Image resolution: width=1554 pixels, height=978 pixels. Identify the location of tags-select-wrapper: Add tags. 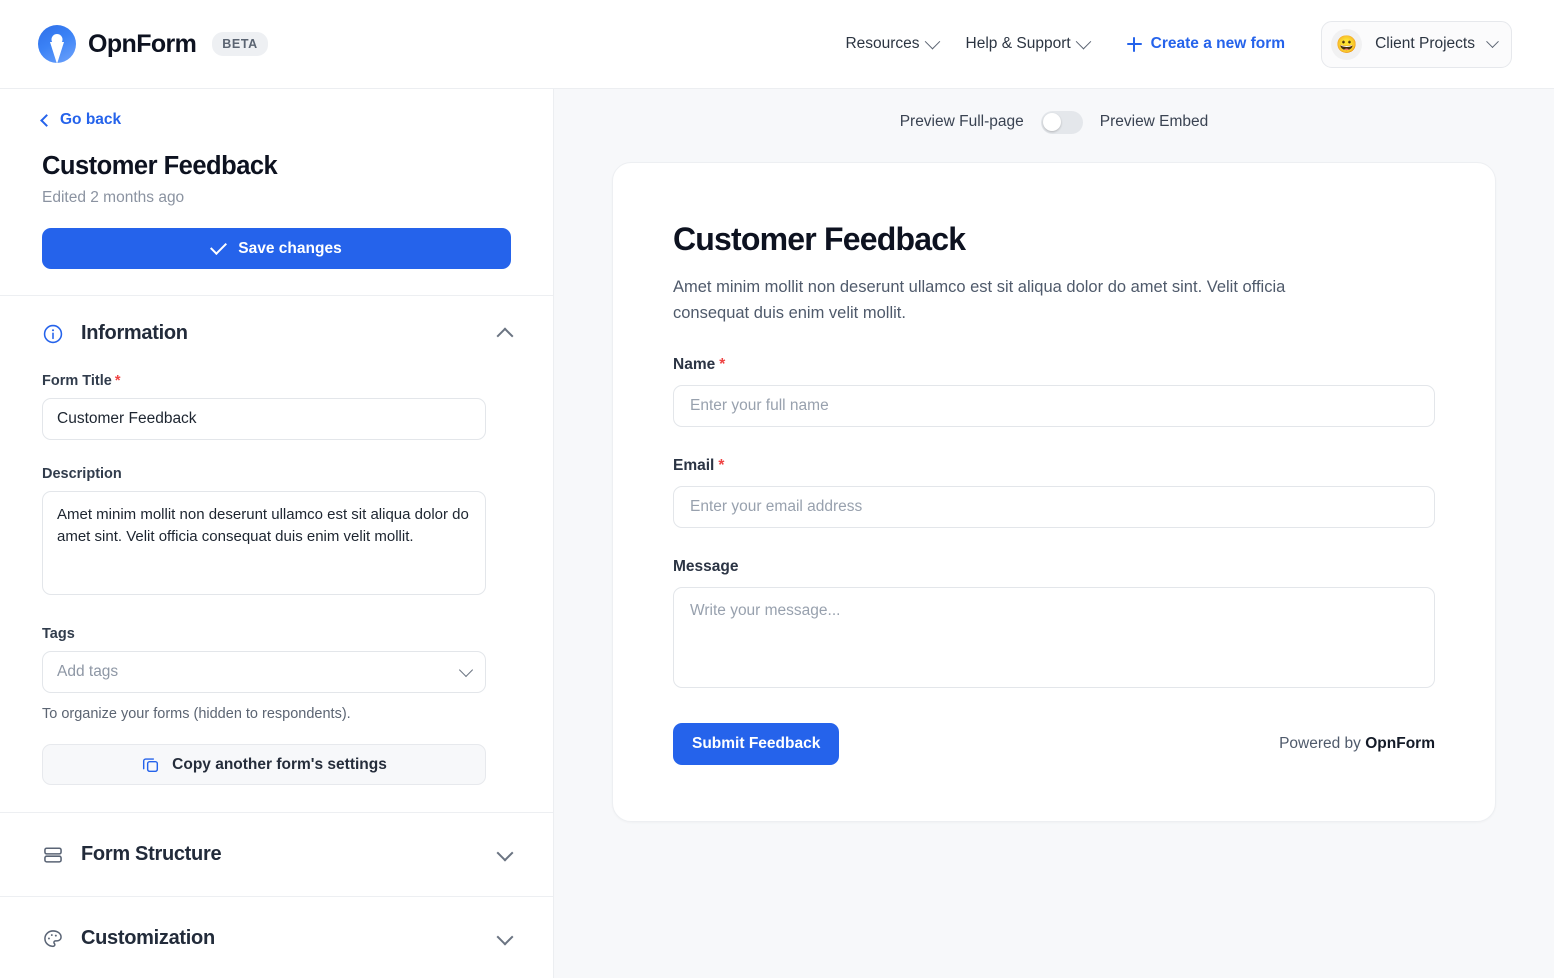
(264, 672).